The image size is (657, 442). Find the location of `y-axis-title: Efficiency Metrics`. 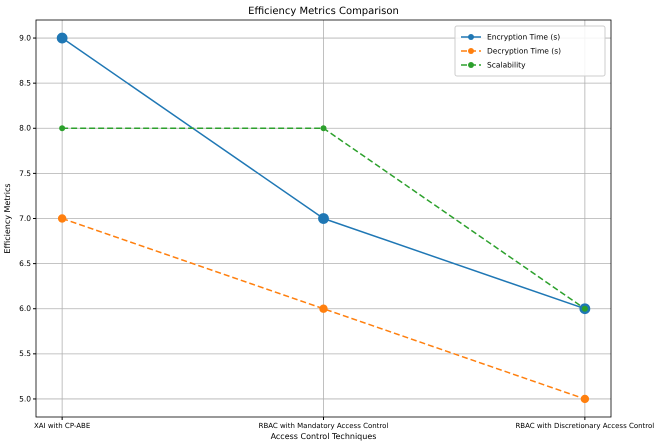

y-axis-title: Efficiency Metrics is located at coordinates (7, 218).